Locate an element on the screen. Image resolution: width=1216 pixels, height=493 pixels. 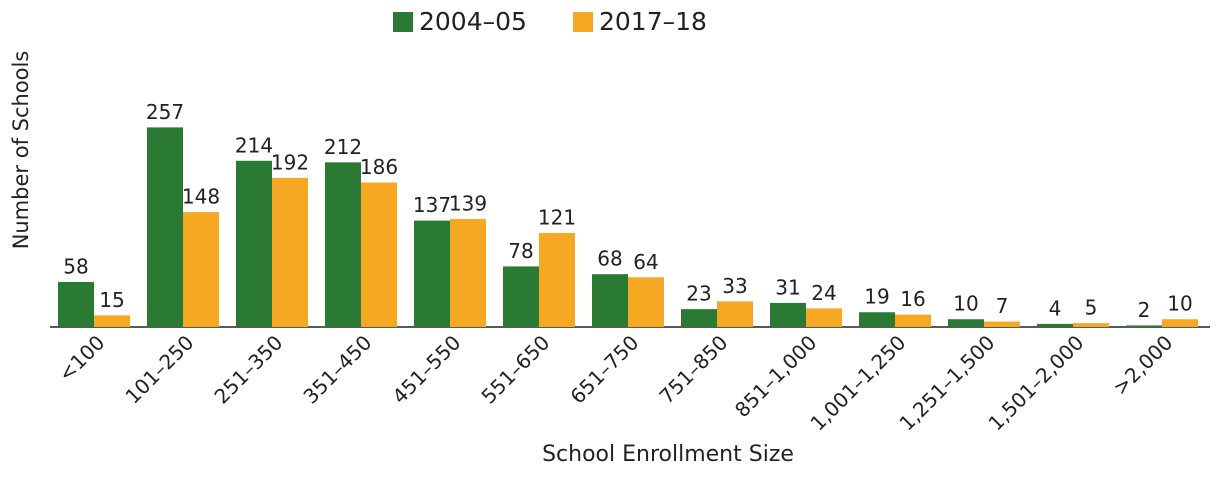
data-label: 186 is located at coordinates (379, 167).